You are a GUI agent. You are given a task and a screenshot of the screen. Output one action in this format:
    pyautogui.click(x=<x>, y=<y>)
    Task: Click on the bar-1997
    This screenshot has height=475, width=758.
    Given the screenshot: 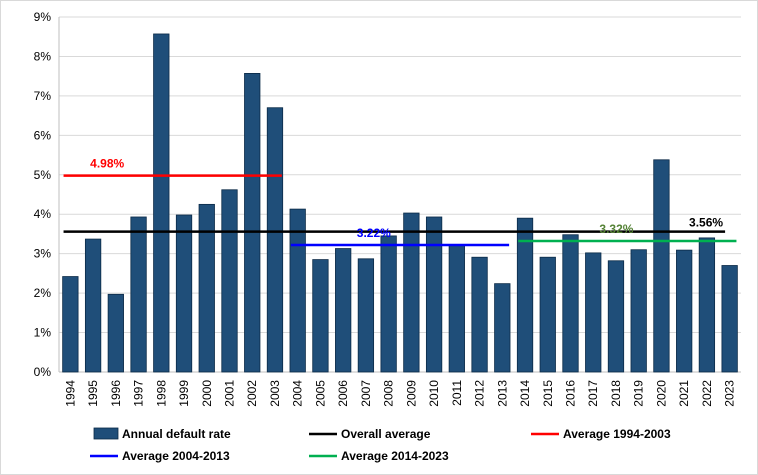 What is the action you would take?
    pyautogui.click(x=138, y=294)
    